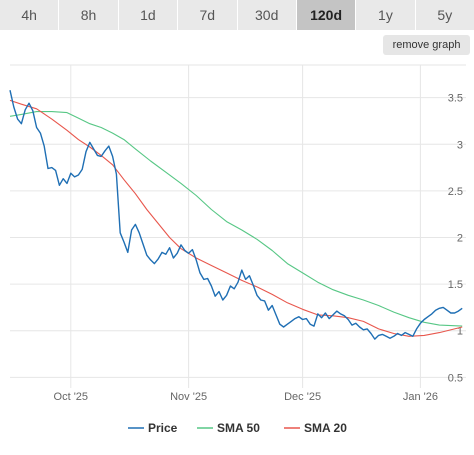 The width and height of the screenshot is (474, 455). I want to click on tab-5y: 5y, so click(444, 15).